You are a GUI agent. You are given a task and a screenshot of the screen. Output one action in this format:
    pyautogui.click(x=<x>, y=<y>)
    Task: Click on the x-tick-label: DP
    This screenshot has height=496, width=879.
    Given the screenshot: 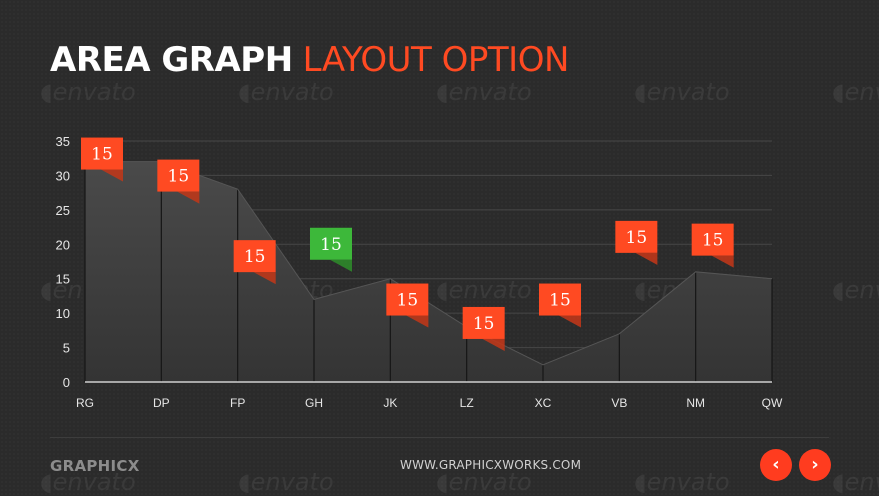 What is the action you would take?
    pyautogui.click(x=161, y=403)
    